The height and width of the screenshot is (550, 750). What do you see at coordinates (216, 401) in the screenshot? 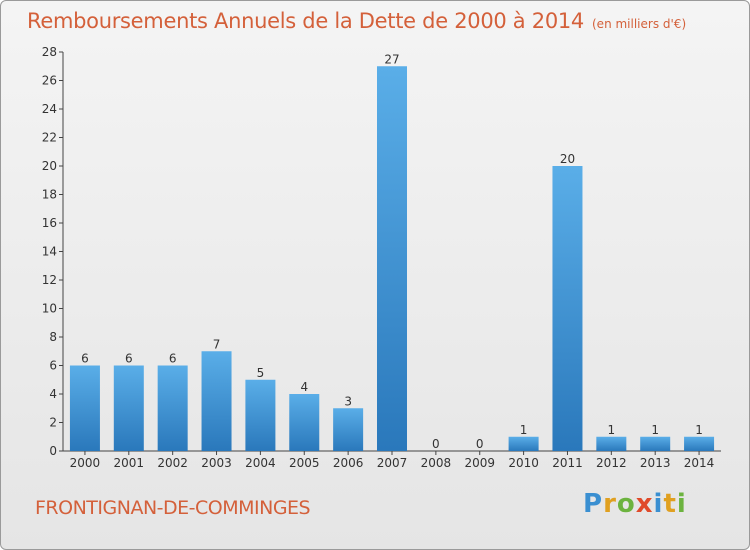
I see `bar-2003` at bounding box center [216, 401].